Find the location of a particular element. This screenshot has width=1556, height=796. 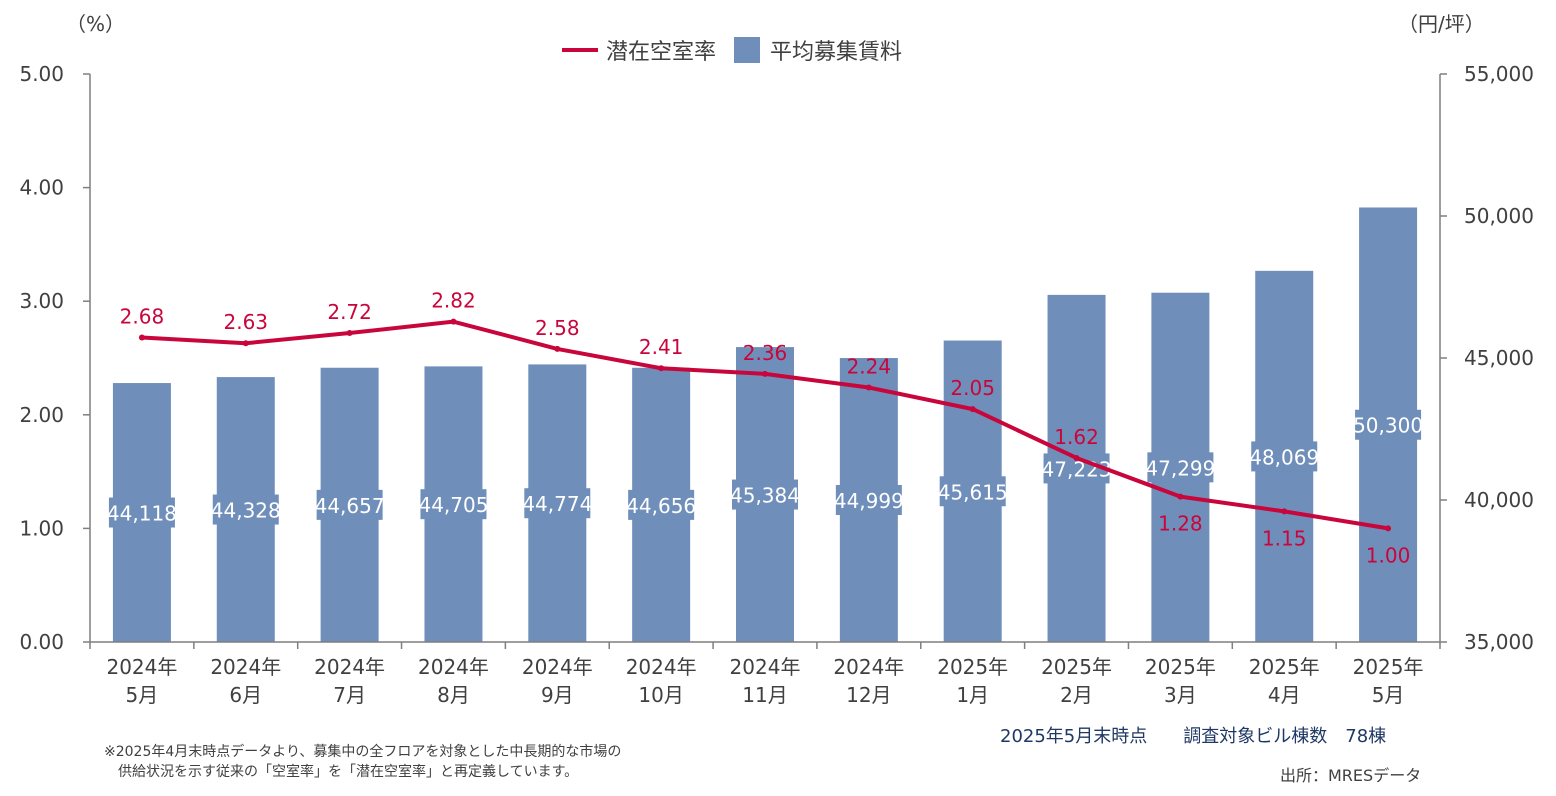

vacancy-value-label: 2.24 is located at coordinates (869, 367).